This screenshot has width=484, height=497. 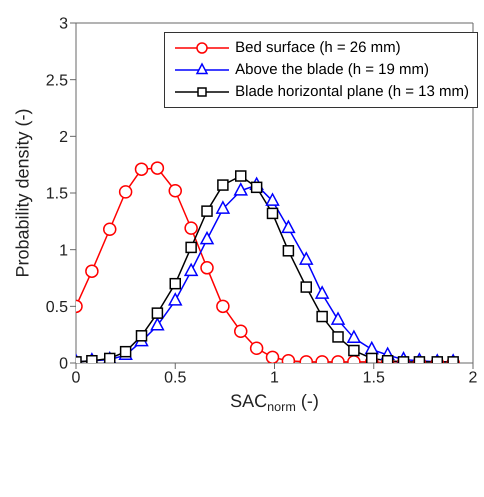 What do you see at coordinates (274, 402) in the screenshot?
I see `x-axis-title: SAC$_{norm}$ (-)` at bounding box center [274, 402].